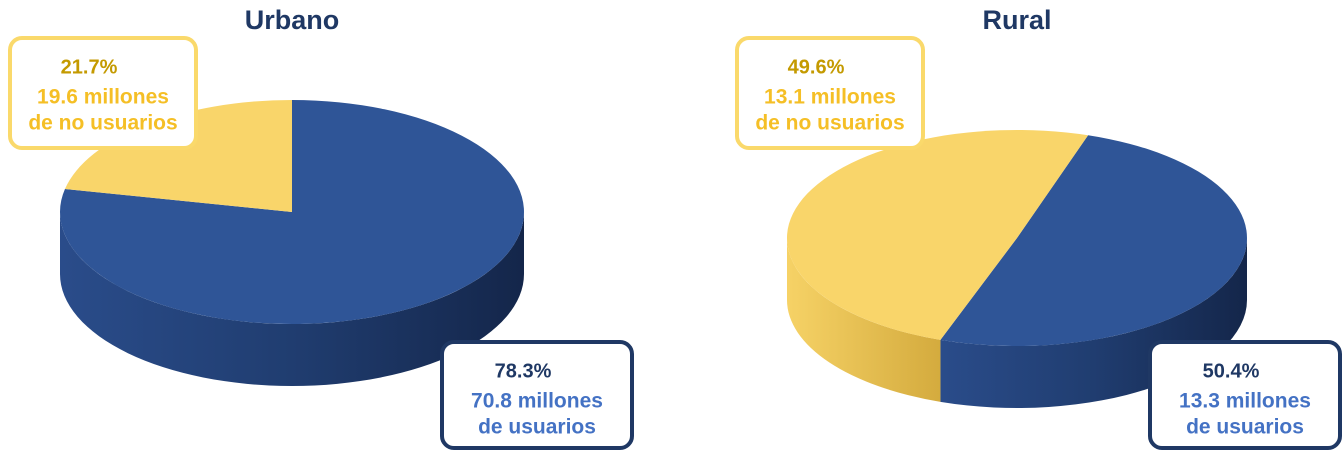 The width and height of the screenshot is (1343, 450). I want to click on label-description: 70.8 millones, so click(537, 401).